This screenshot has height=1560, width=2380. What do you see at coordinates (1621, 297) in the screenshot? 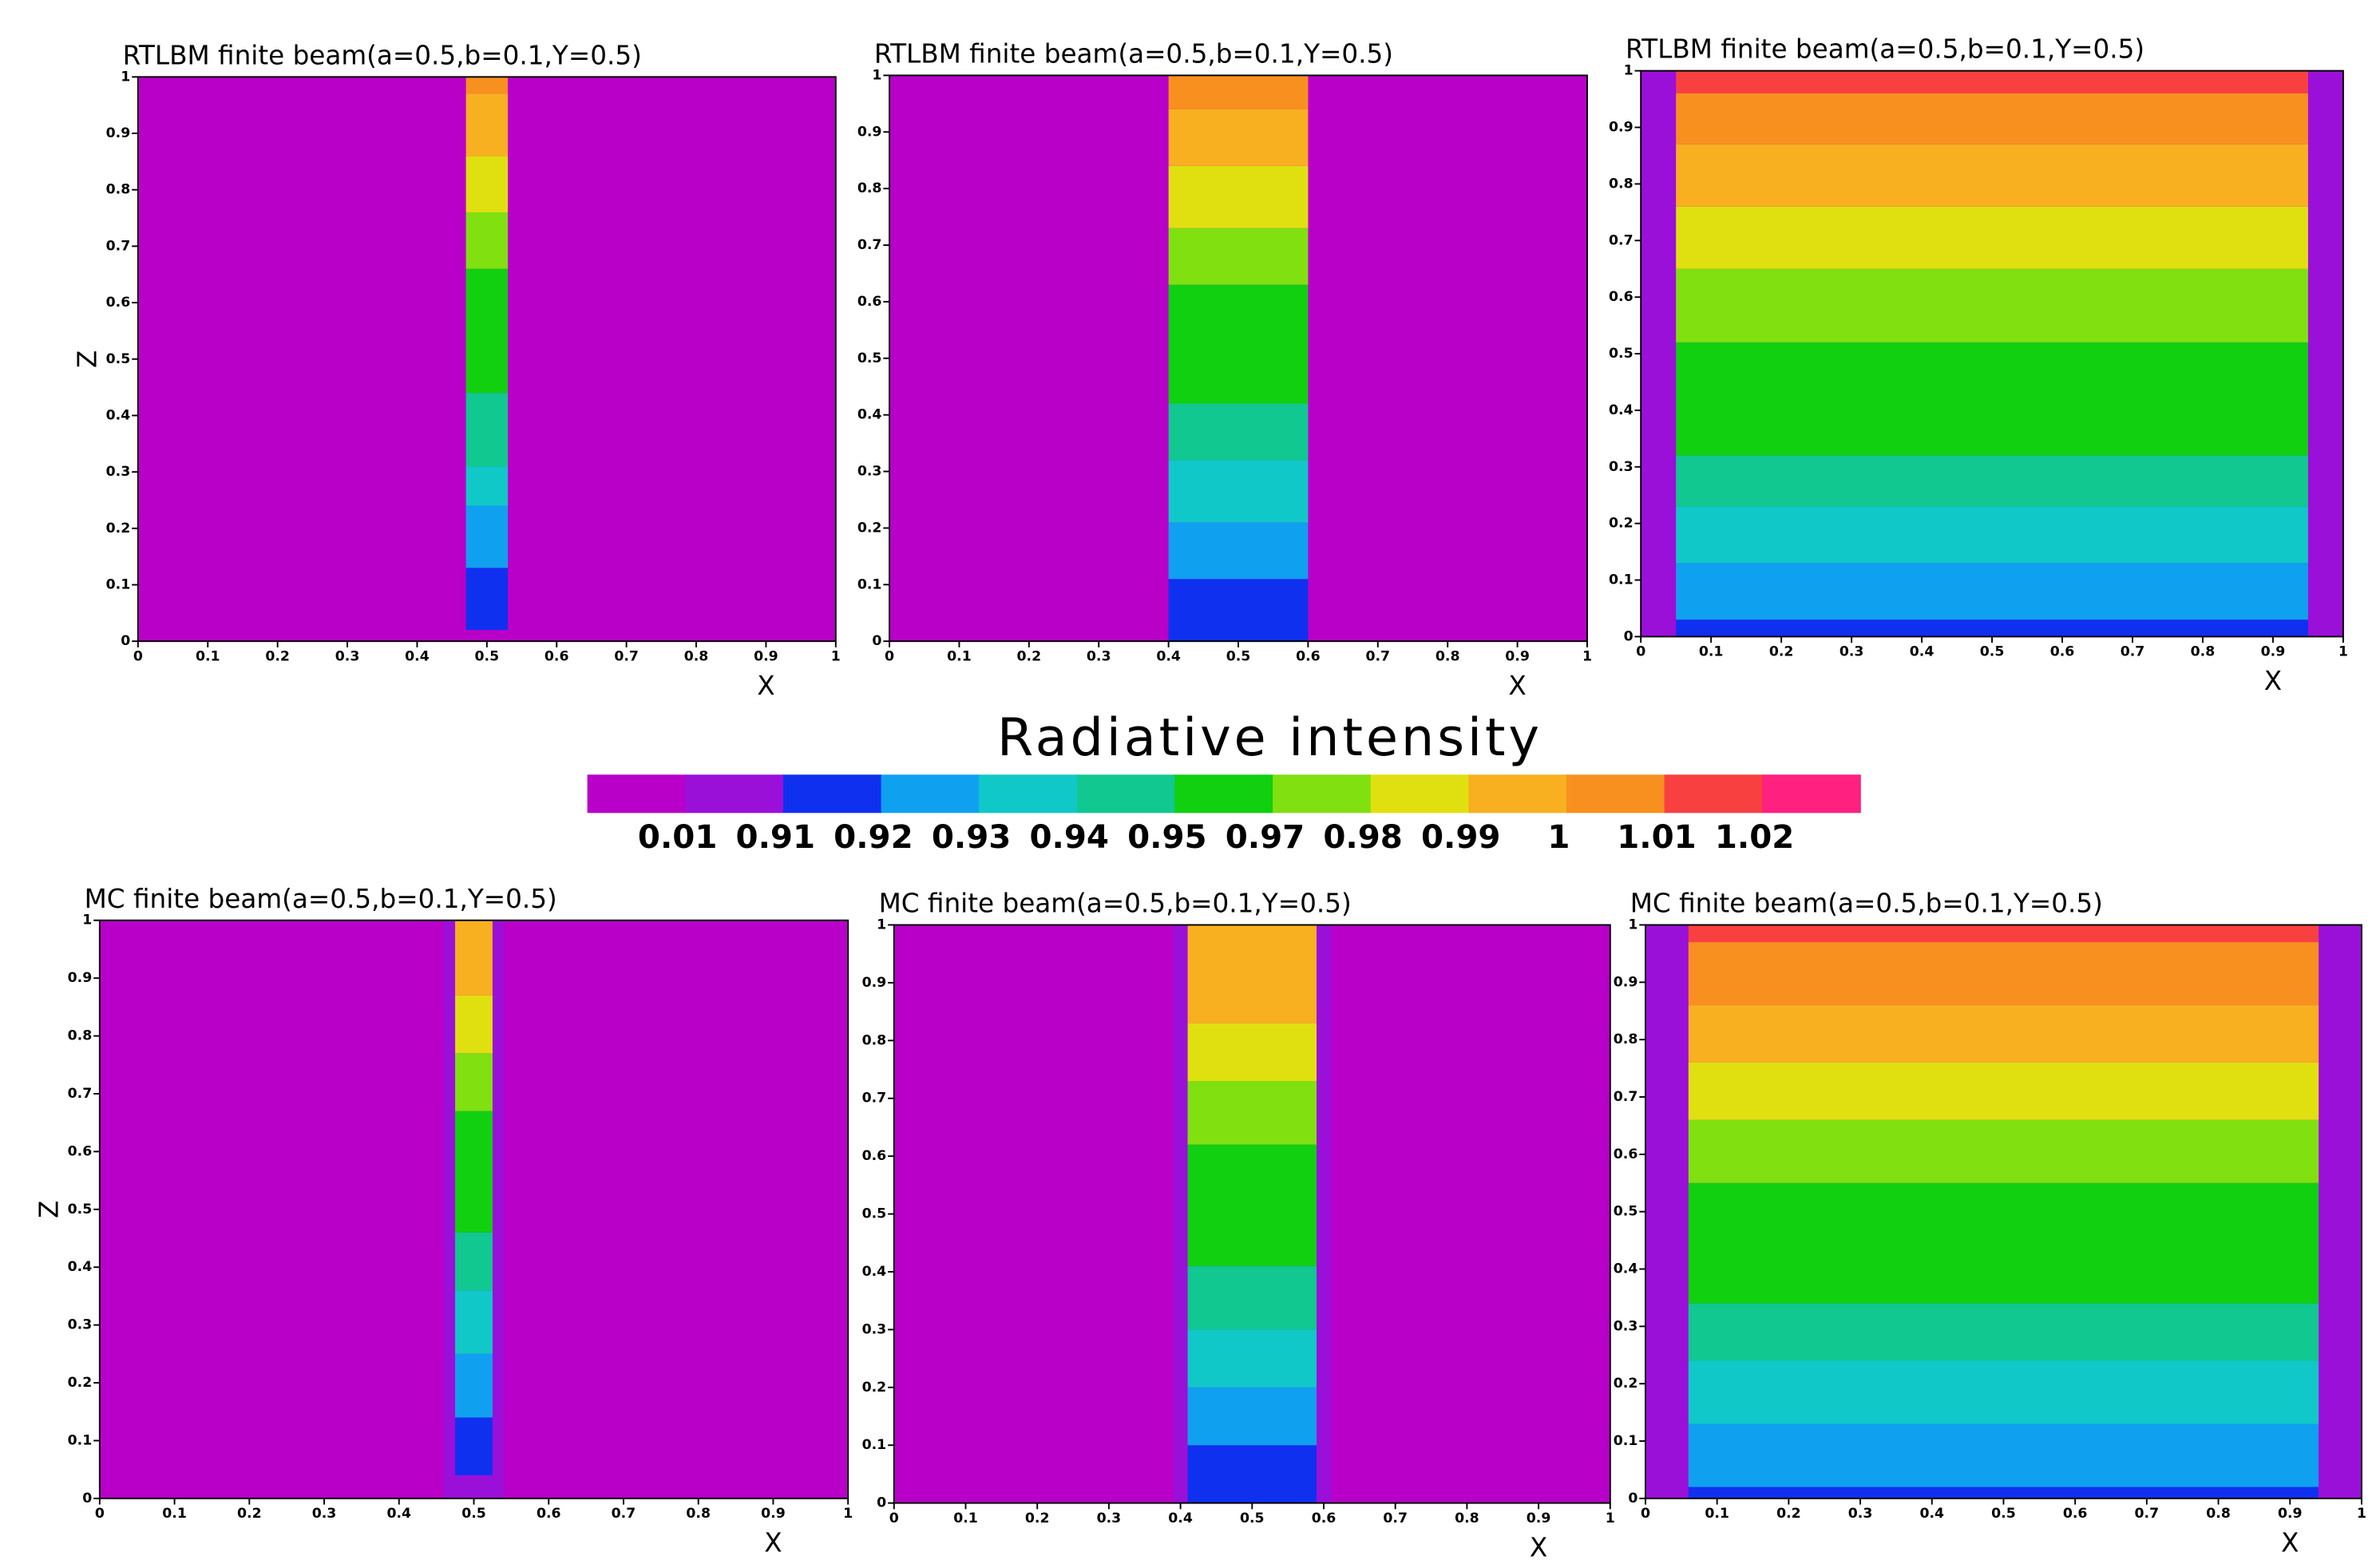
I see `y-tick-label: 0.6` at bounding box center [1621, 297].